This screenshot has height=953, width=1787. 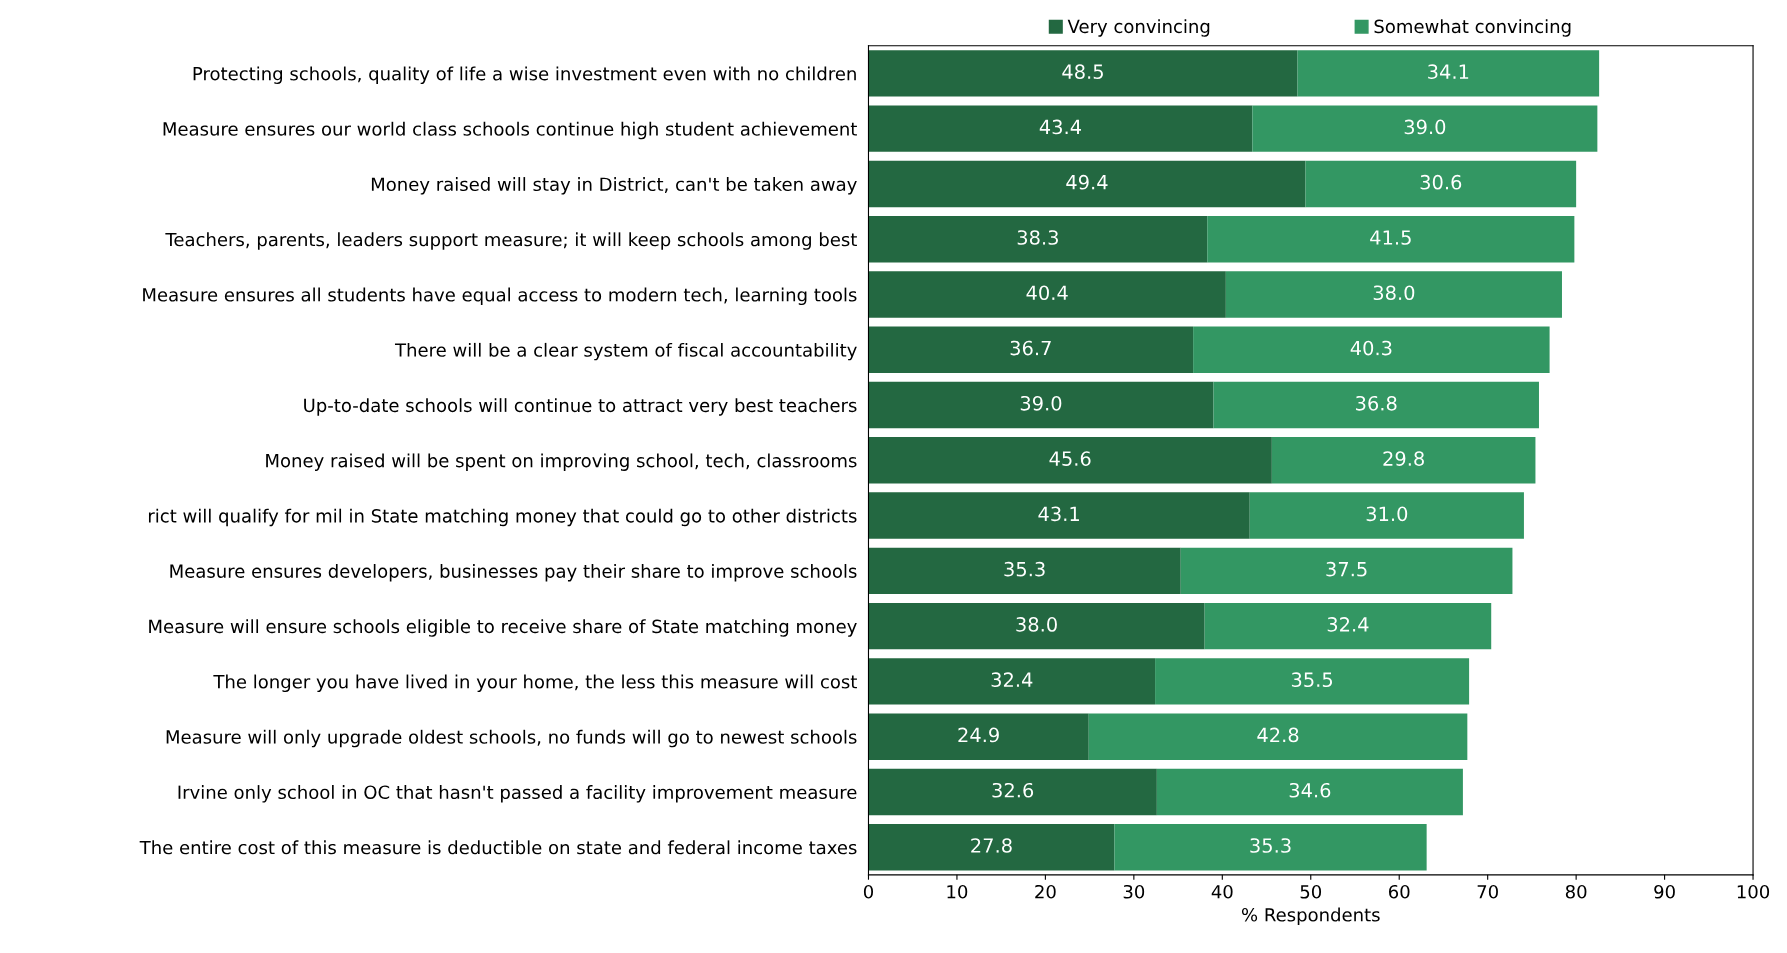 I want to click on data-label: 45.6, so click(x=1070, y=458).